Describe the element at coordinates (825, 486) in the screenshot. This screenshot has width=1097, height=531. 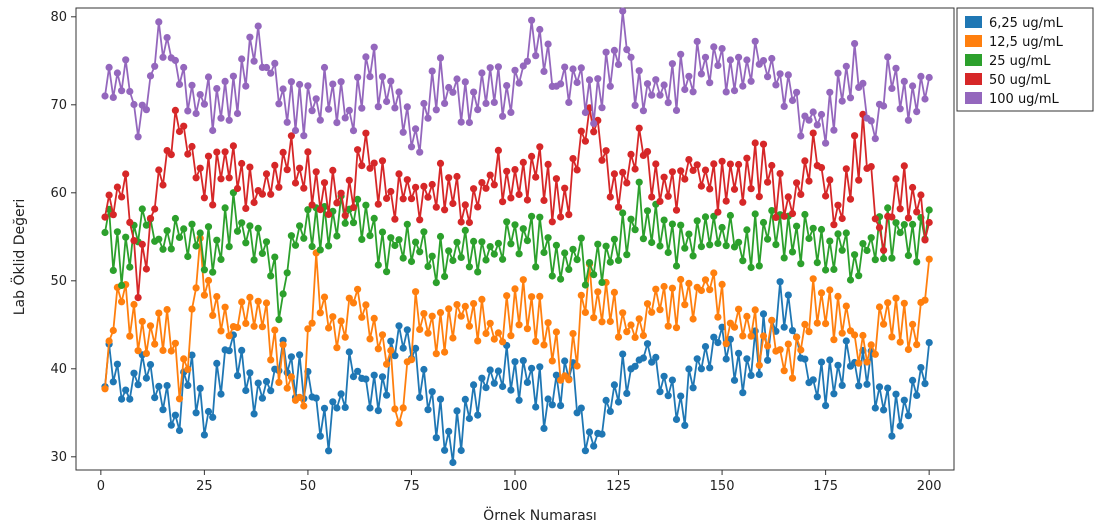
I see `x-tick-label: 175` at that location.